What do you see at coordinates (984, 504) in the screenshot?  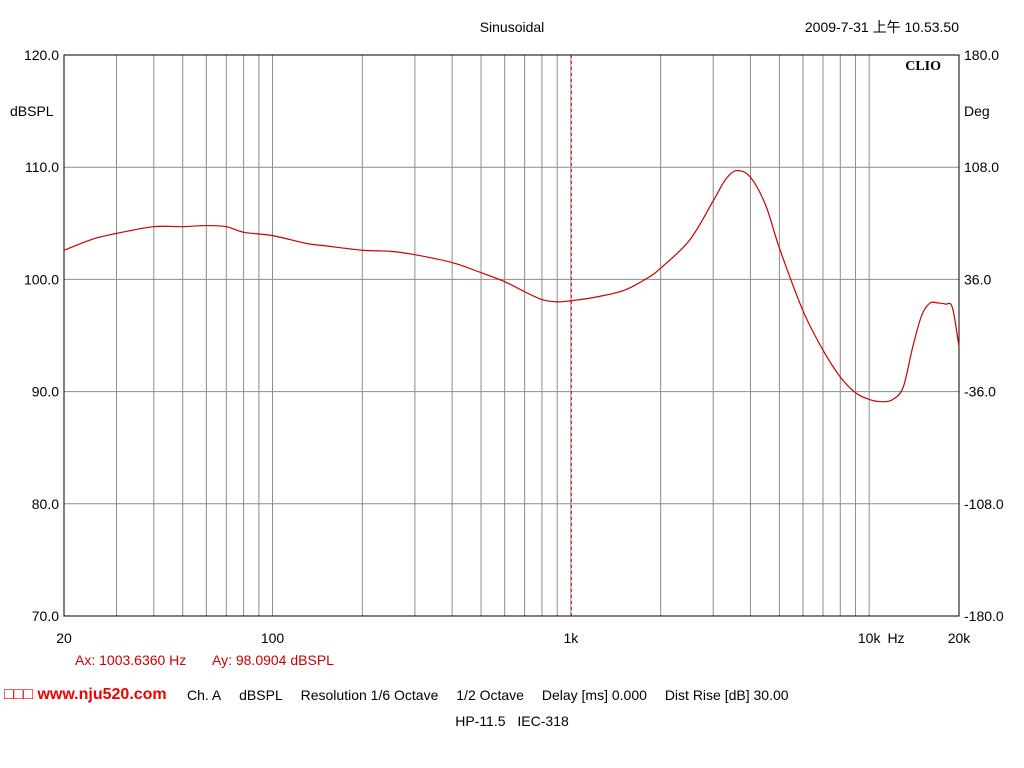 I see `y-right-tick-label: -108.0` at bounding box center [984, 504].